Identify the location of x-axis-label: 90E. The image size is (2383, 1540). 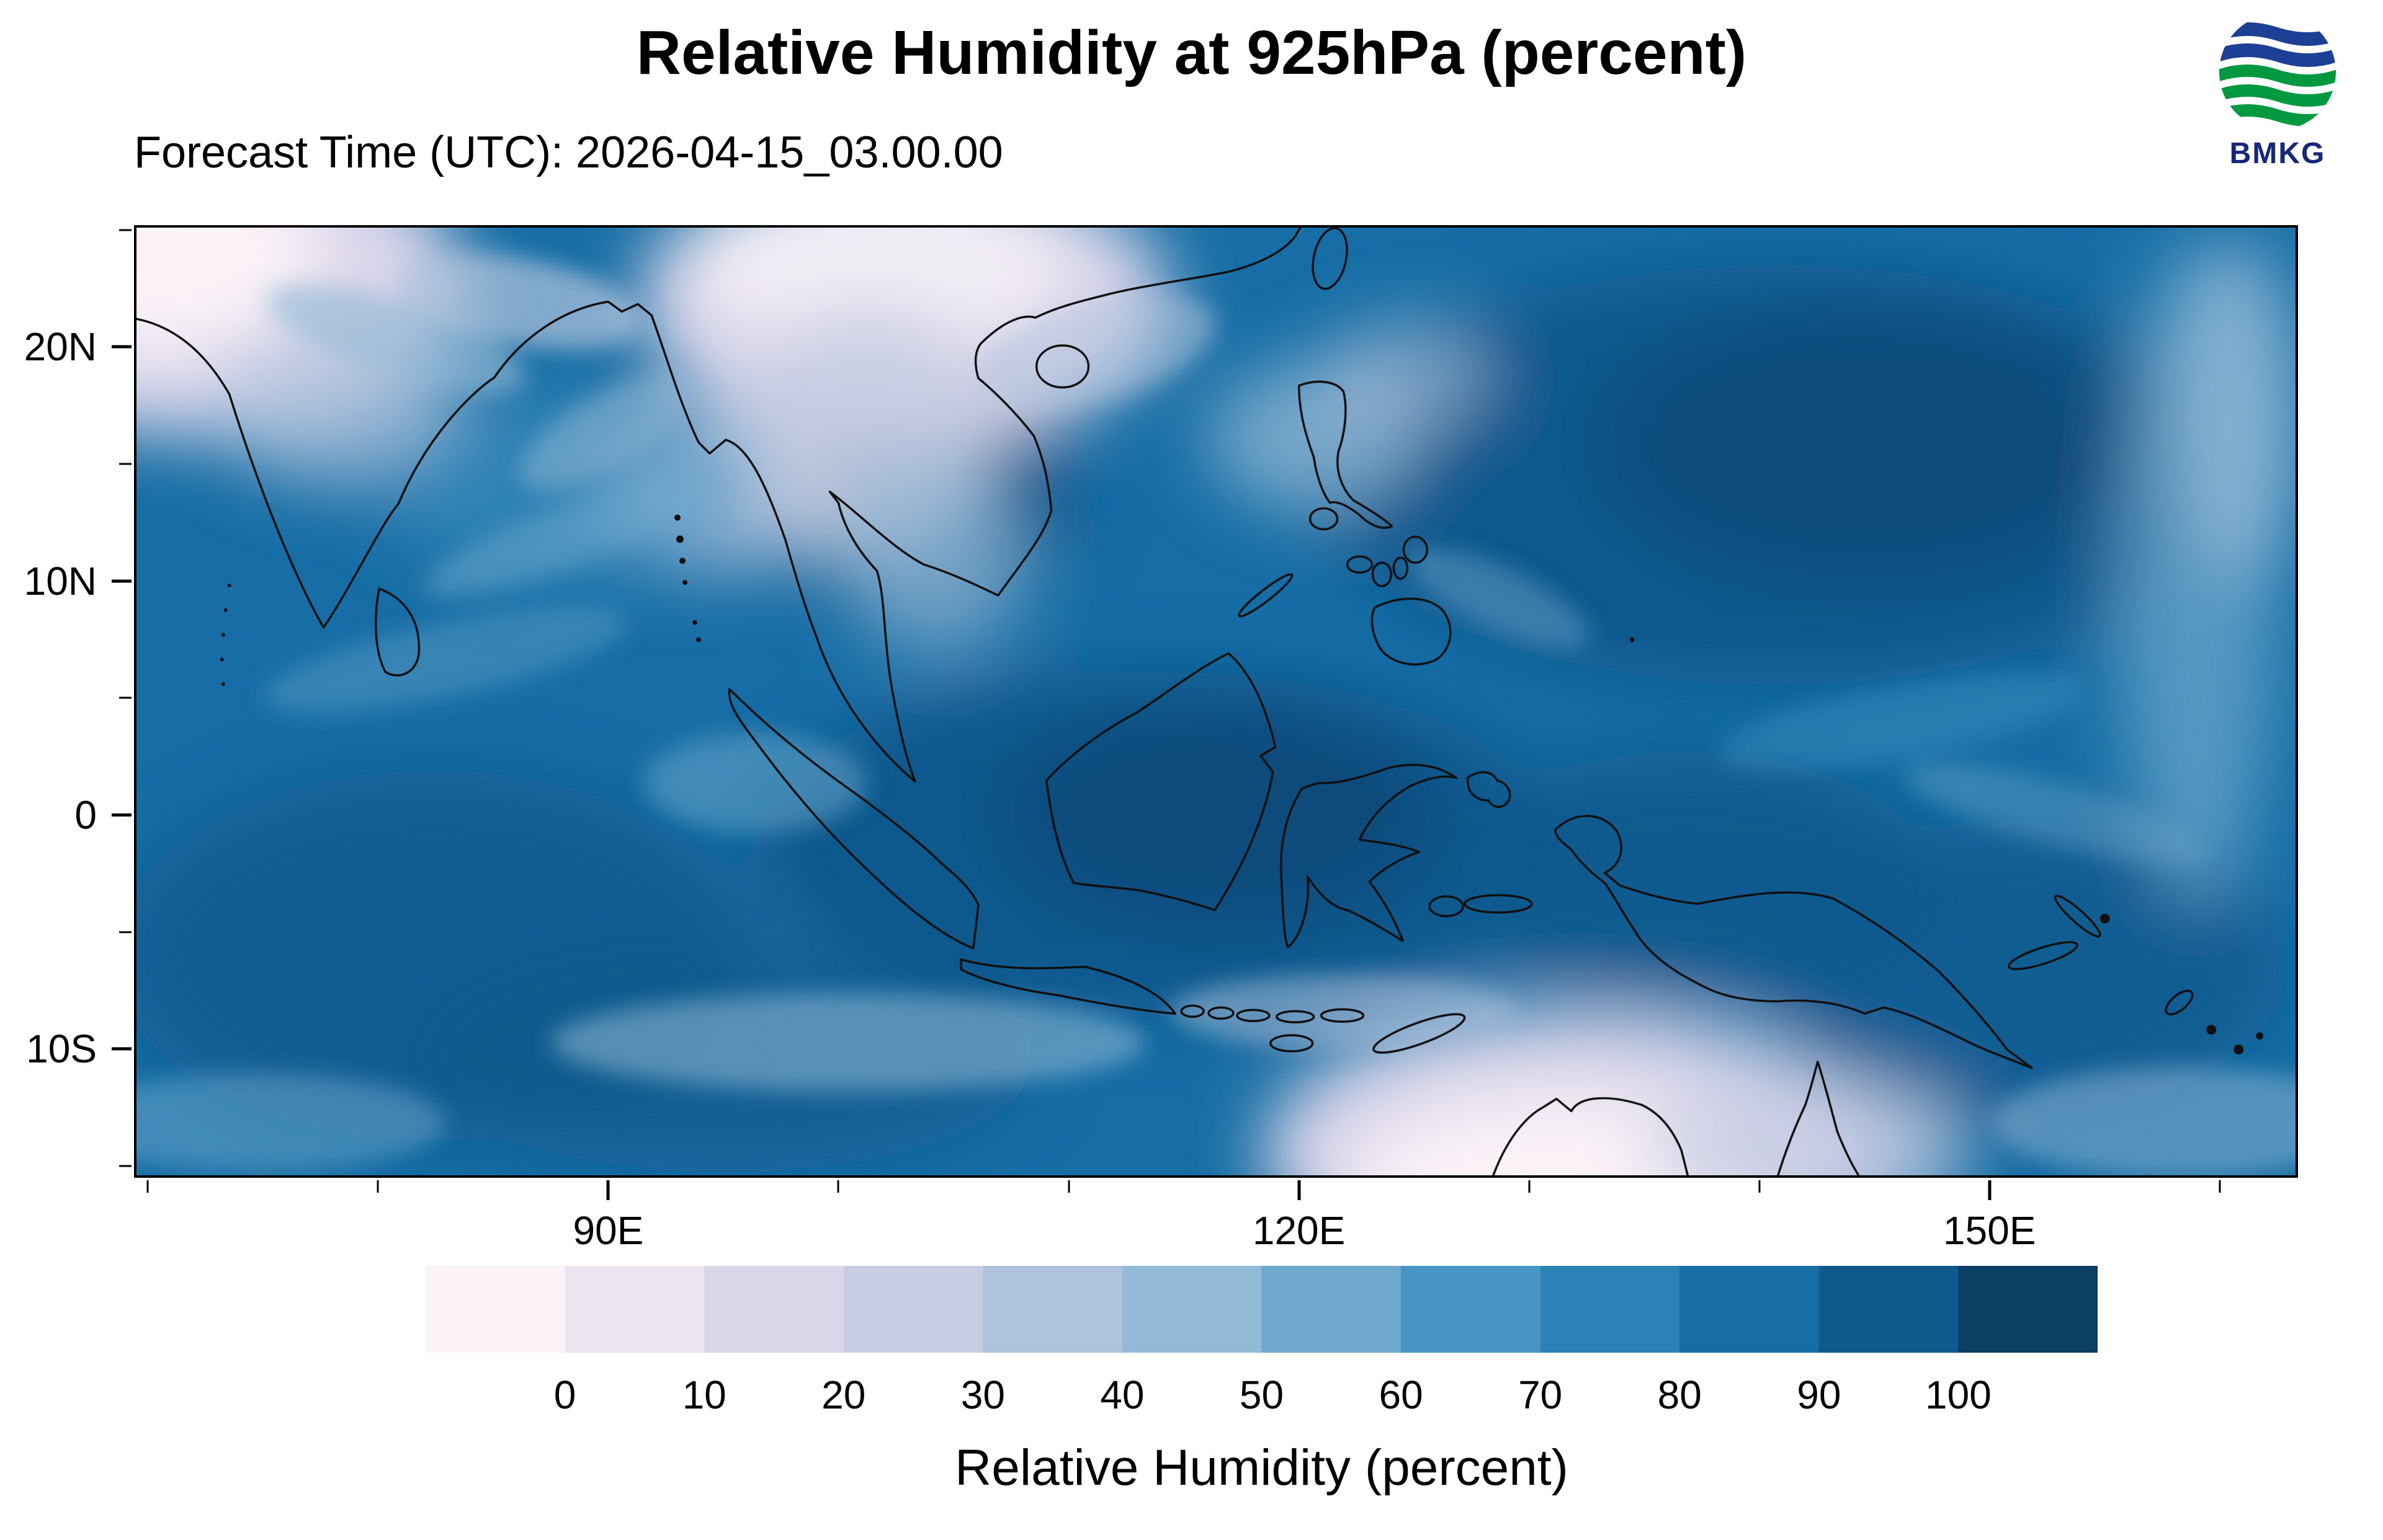
(608, 1230).